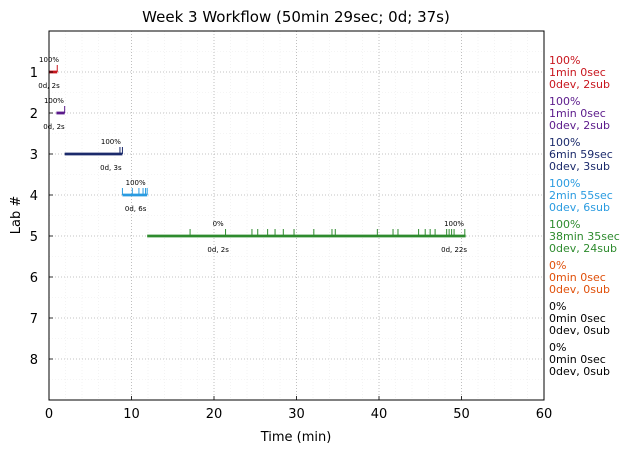 This screenshot has height=453, width=630. I want to click on lab-1-side-line-2: 1min 0sec, so click(577, 72).